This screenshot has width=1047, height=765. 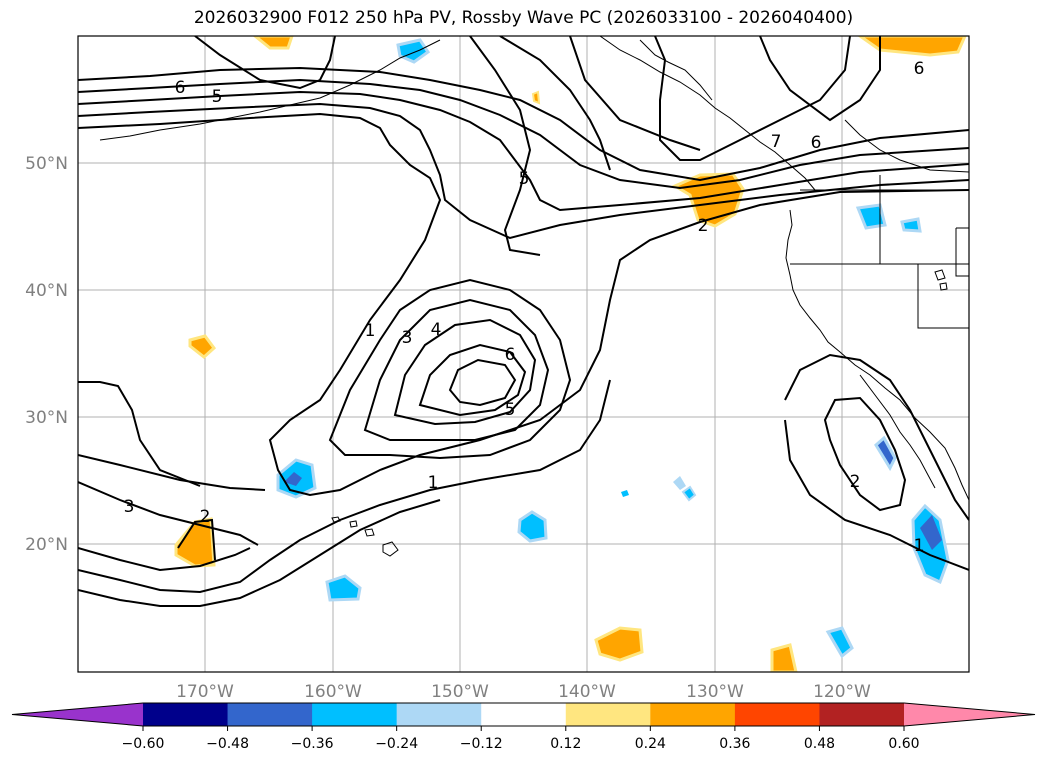 I want to click on lat-label-20n: 20°N, so click(x=46, y=545).